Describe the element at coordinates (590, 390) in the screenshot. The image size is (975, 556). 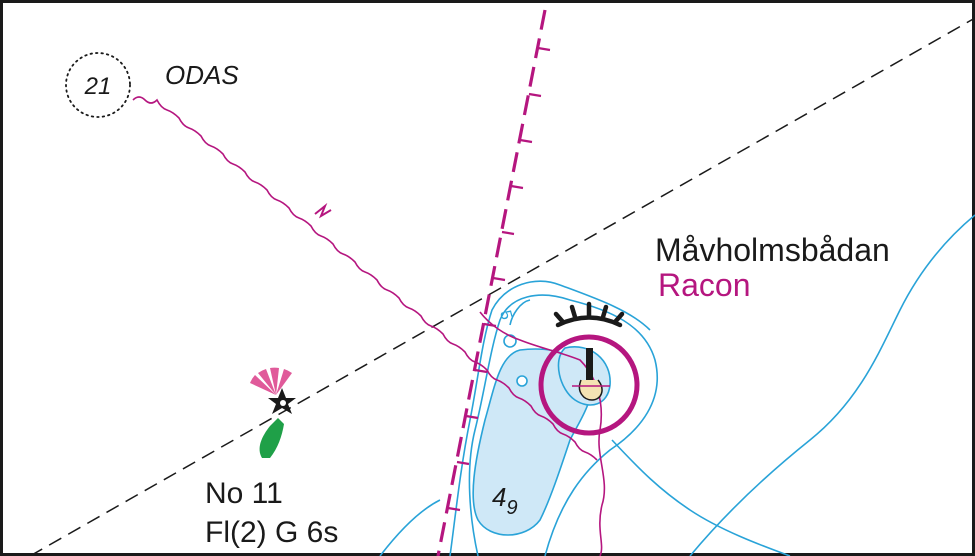
I see `rock-symbol` at that location.